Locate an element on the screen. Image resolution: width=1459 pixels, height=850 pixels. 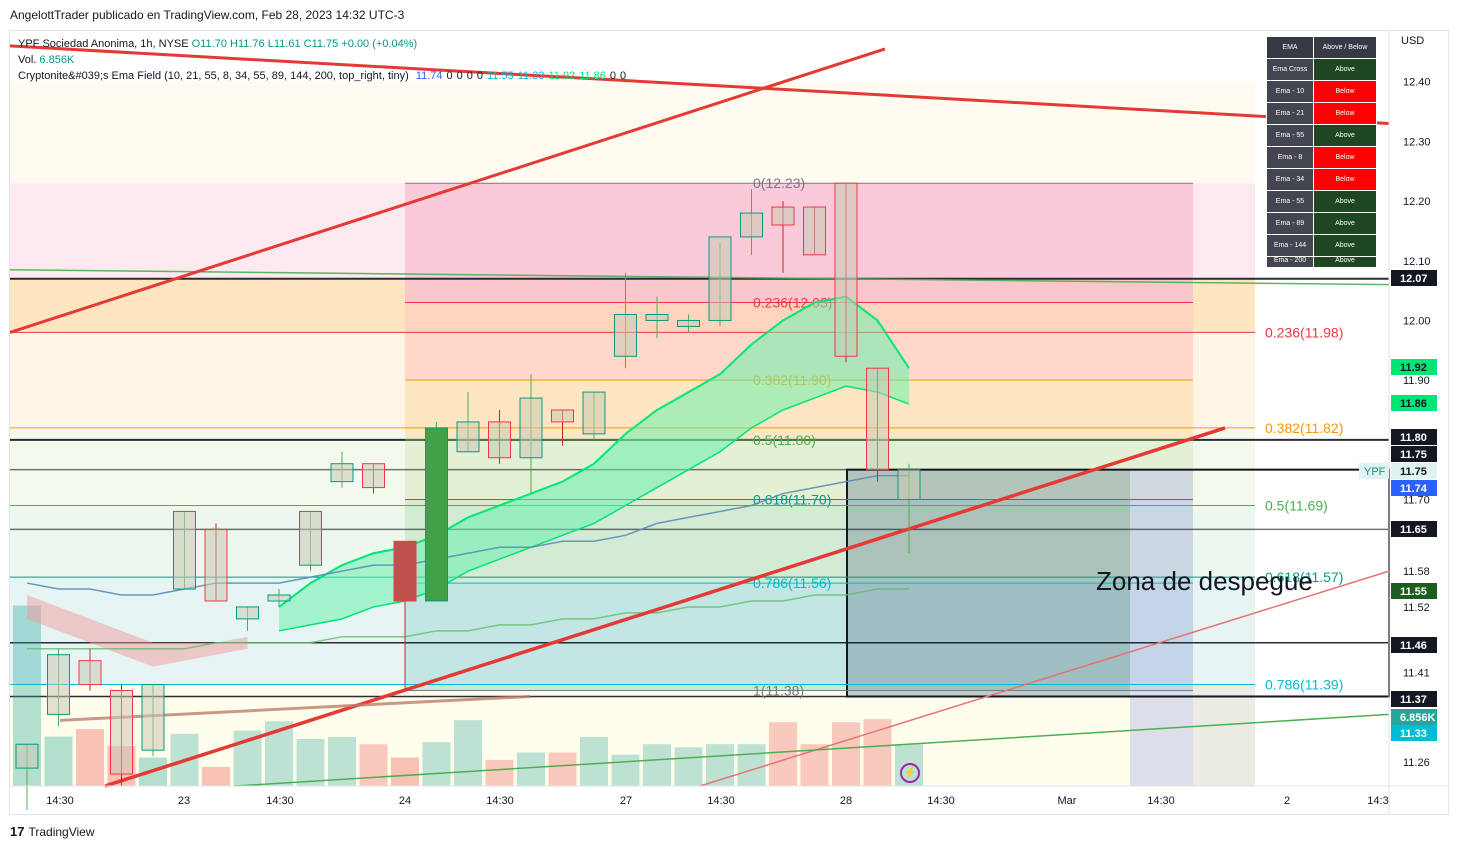
legend-change: +0.00 (+0.04%) is located at coordinates (379, 44).